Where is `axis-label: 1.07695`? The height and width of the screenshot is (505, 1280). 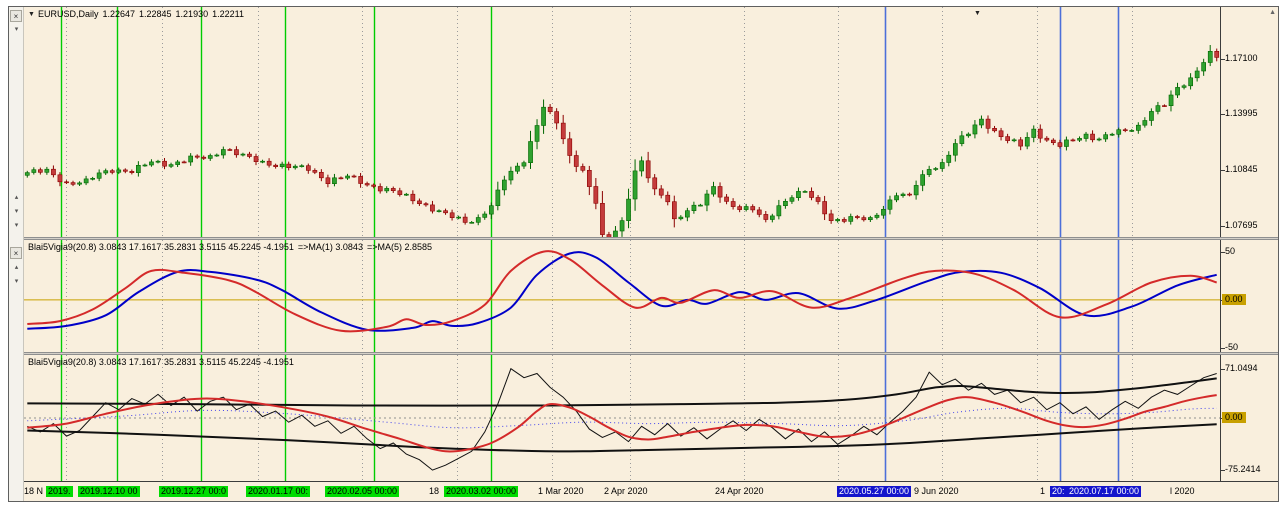 axis-label: 1.07695 is located at coordinates (1241, 225).